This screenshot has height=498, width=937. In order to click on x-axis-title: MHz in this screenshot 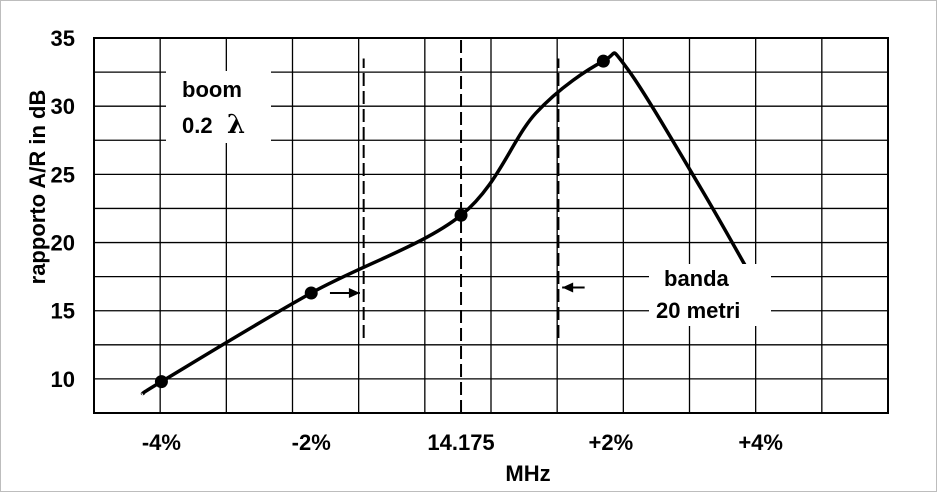, I will do `click(527, 473)`.